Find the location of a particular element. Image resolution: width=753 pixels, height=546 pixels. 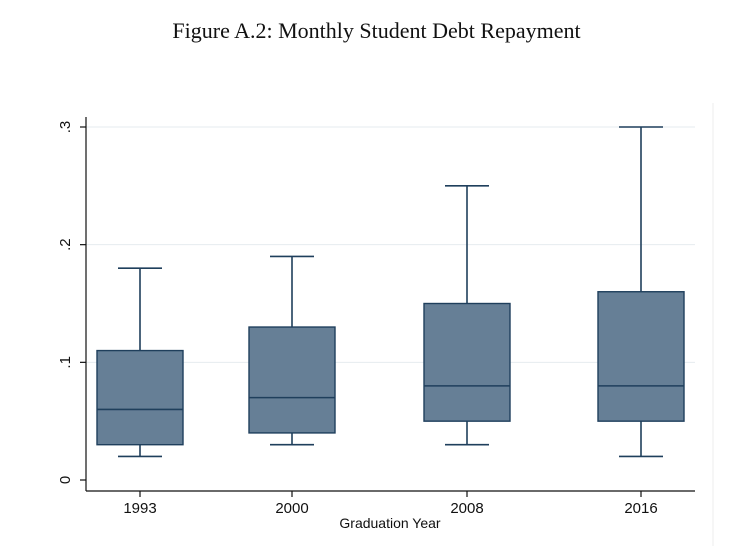

x-tick-label: 1993 is located at coordinates (139, 508).